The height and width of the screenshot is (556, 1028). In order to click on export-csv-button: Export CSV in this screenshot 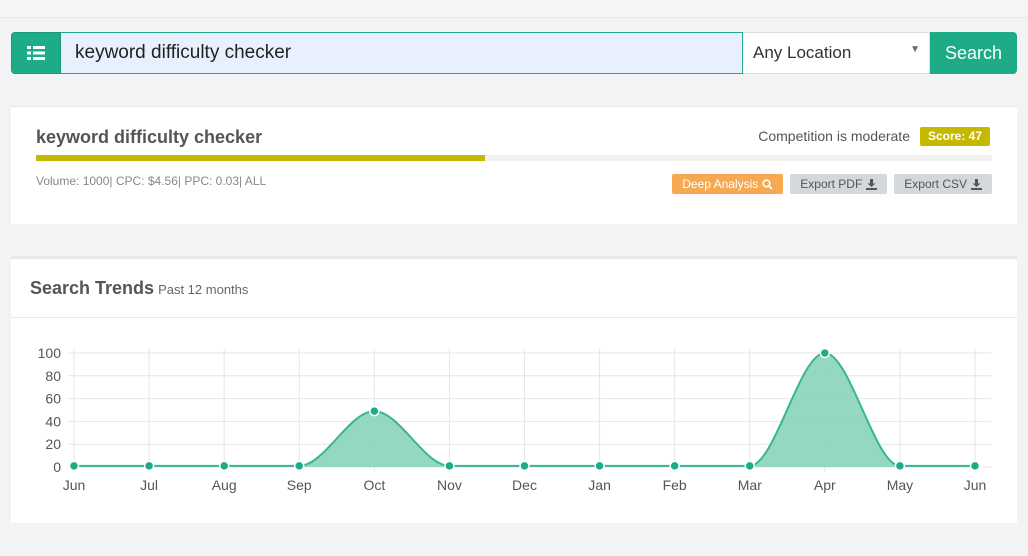, I will do `click(943, 184)`.